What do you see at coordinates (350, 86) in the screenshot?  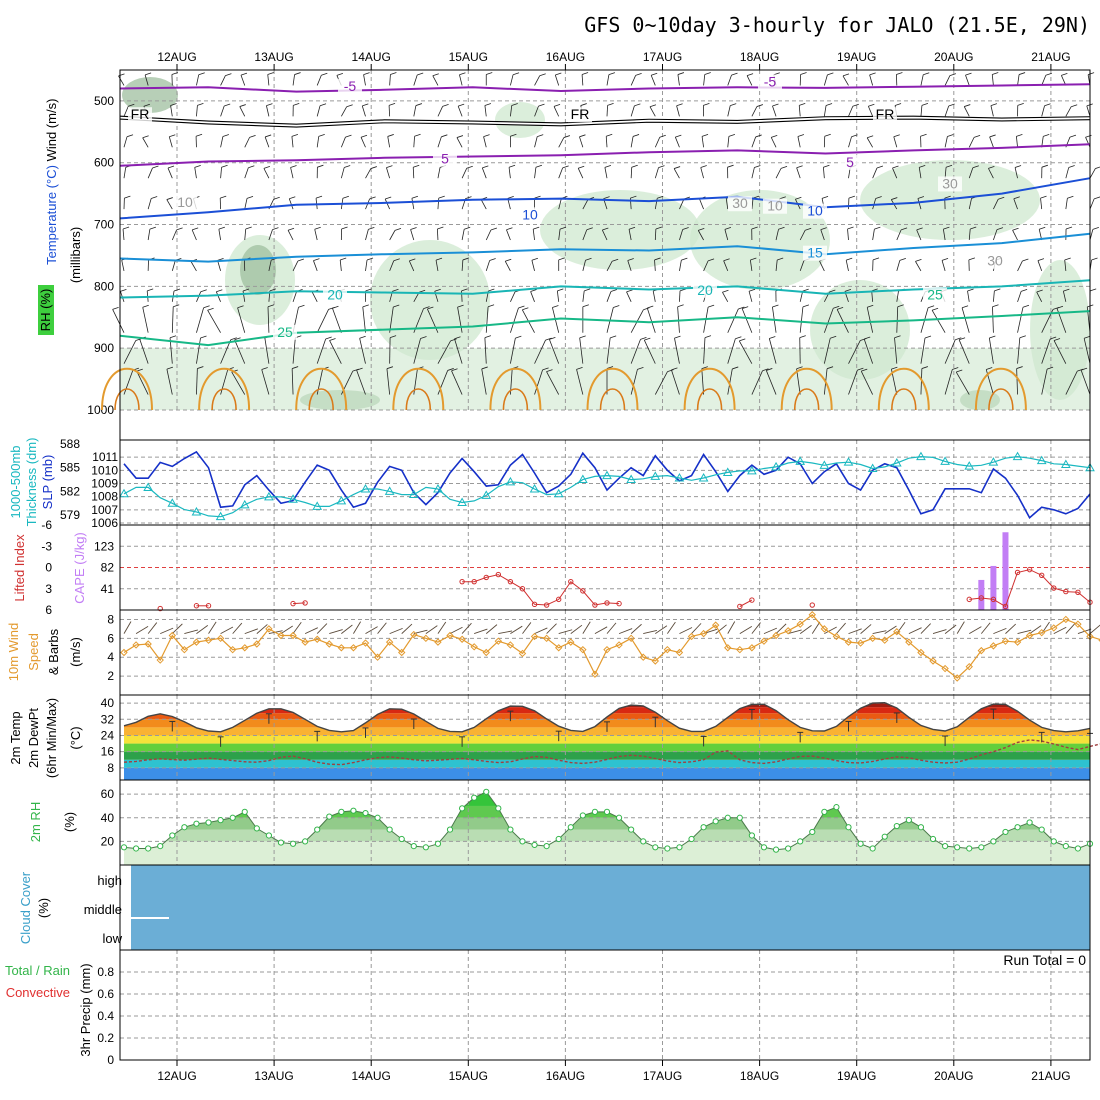 I see `label-bg` at bounding box center [350, 86].